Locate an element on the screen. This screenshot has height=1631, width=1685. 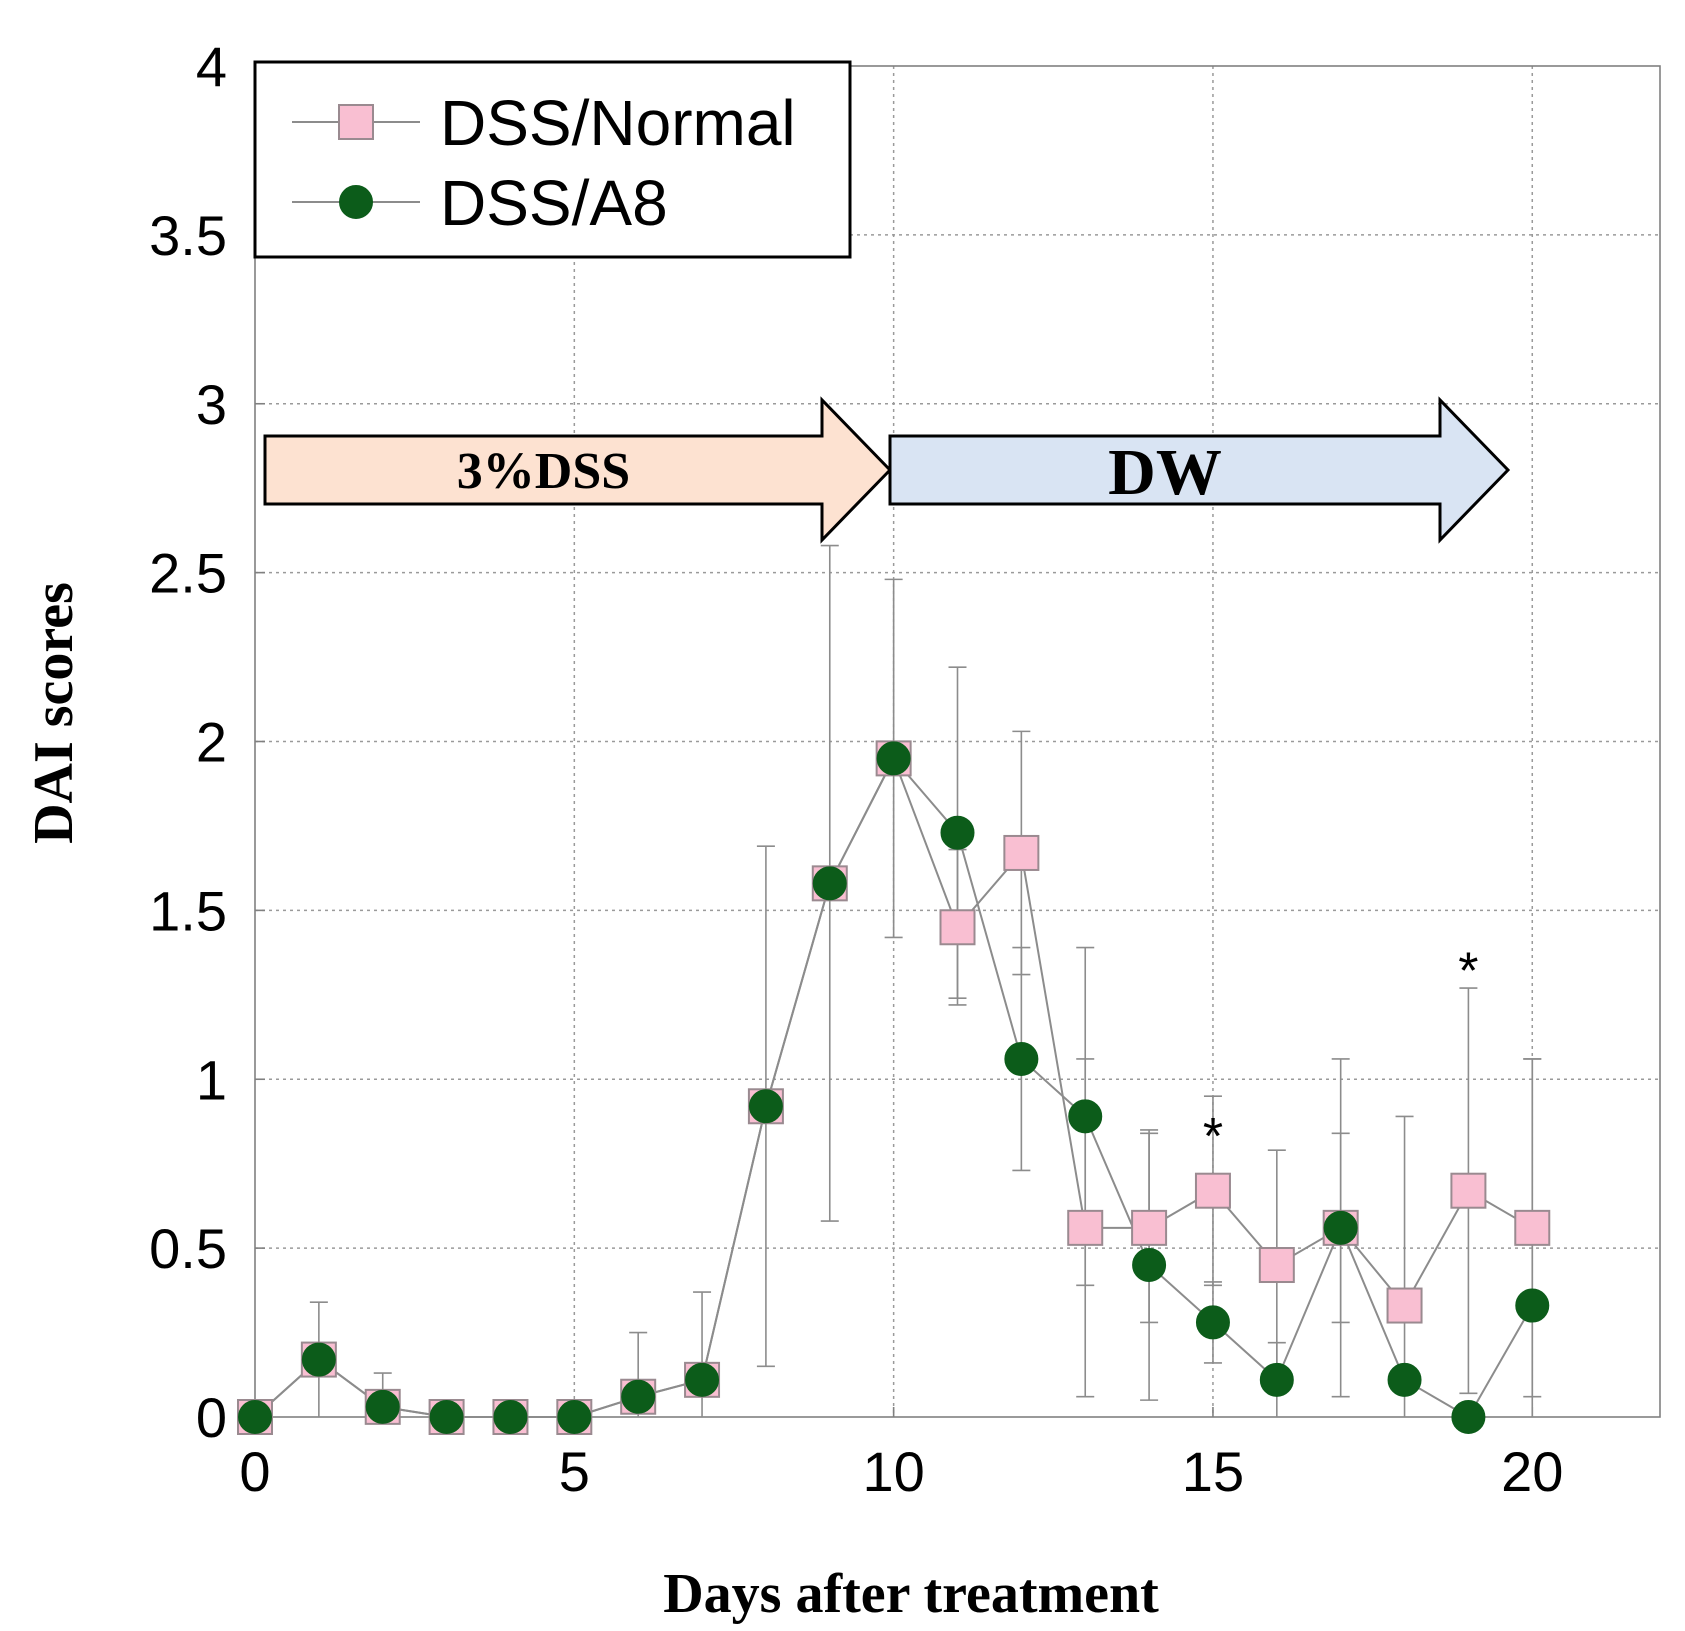
phase-label-1: DW is located at coordinates (1165, 472).